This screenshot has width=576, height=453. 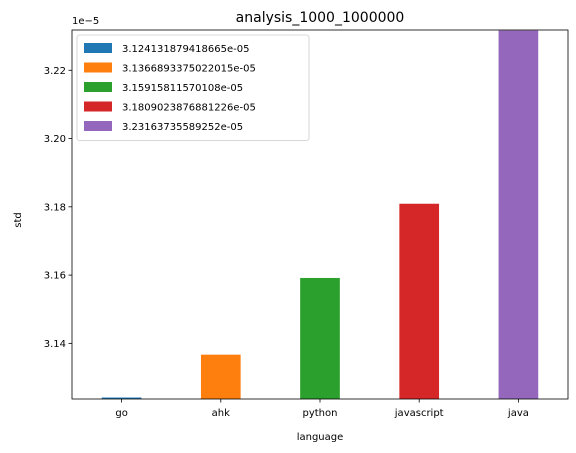 I want to click on chart-title: analysis_1000_1000000, so click(x=320, y=18).